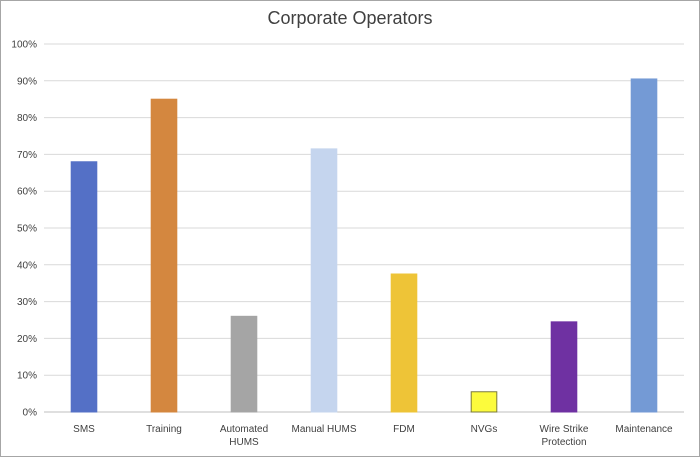 Image resolution: width=700 pixels, height=457 pixels. What do you see at coordinates (27, 339) in the screenshot?
I see `y-tick-label: 20%` at bounding box center [27, 339].